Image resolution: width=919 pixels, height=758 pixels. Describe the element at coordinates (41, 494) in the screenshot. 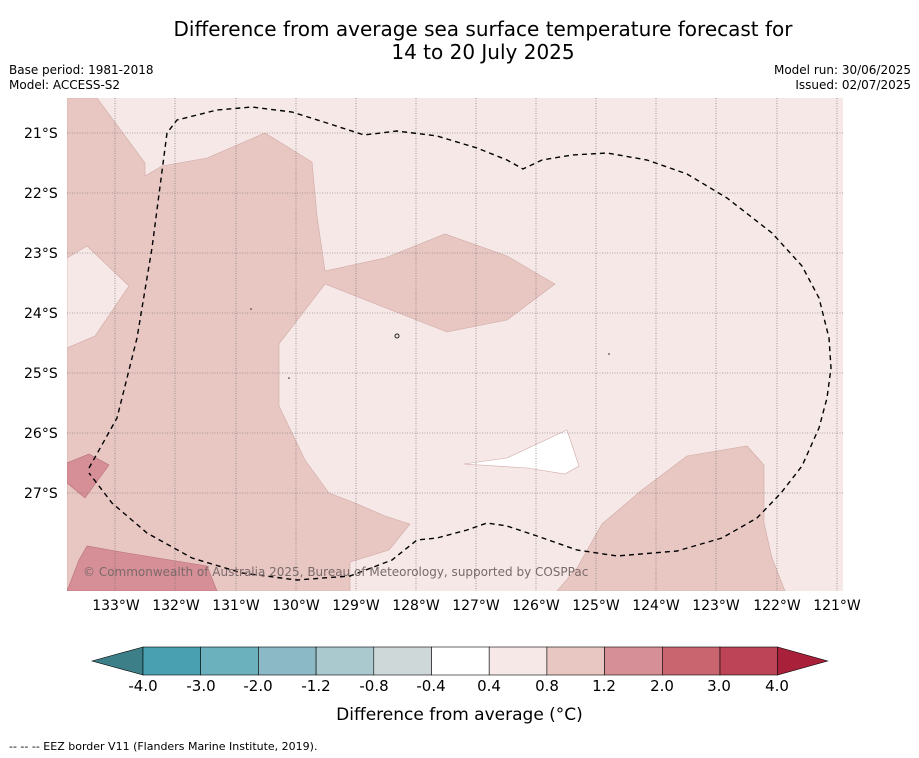

I see `lat-label: 27°S` at that location.